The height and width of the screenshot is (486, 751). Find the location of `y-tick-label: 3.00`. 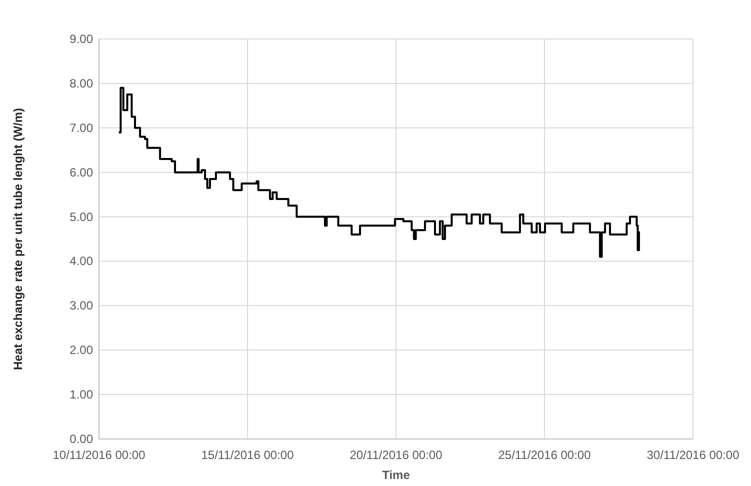

y-tick-label: 3.00 is located at coordinates (82, 305).